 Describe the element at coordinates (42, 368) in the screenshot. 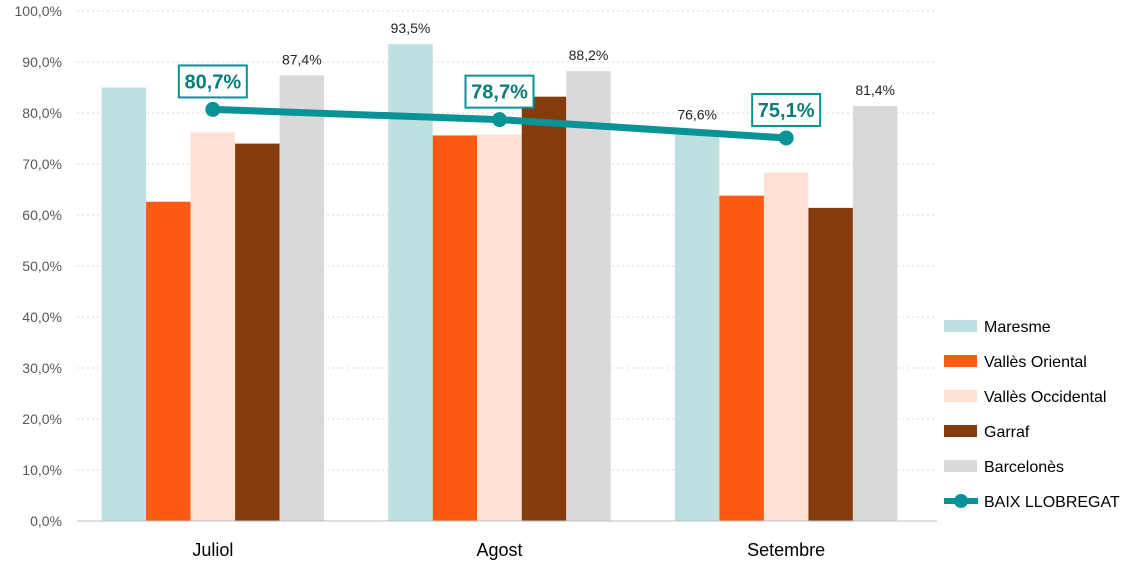

I see `y-tick-label: 30,0%` at that location.